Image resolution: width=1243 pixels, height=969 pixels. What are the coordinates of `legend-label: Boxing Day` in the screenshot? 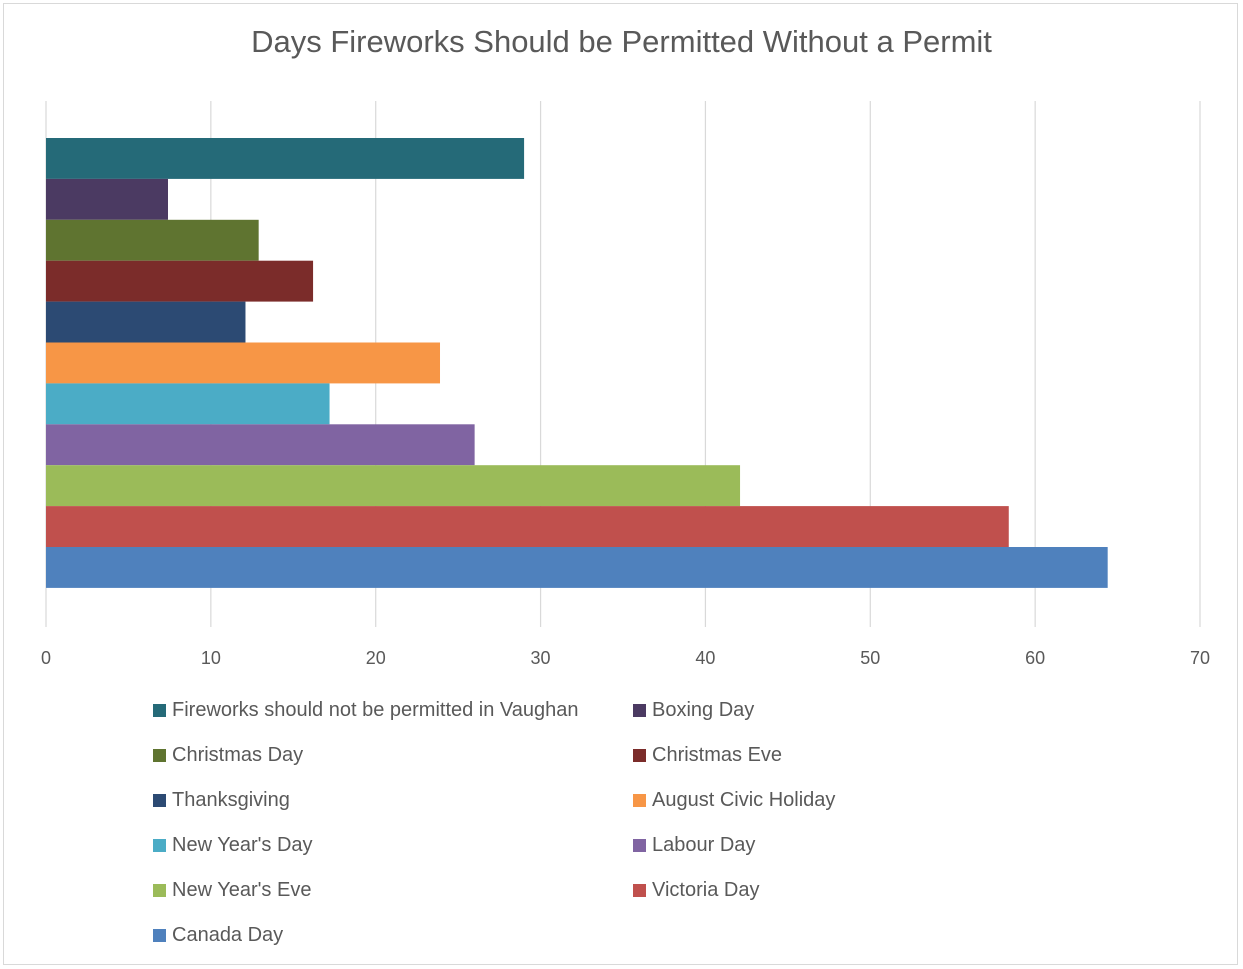 It's located at (703, 709).